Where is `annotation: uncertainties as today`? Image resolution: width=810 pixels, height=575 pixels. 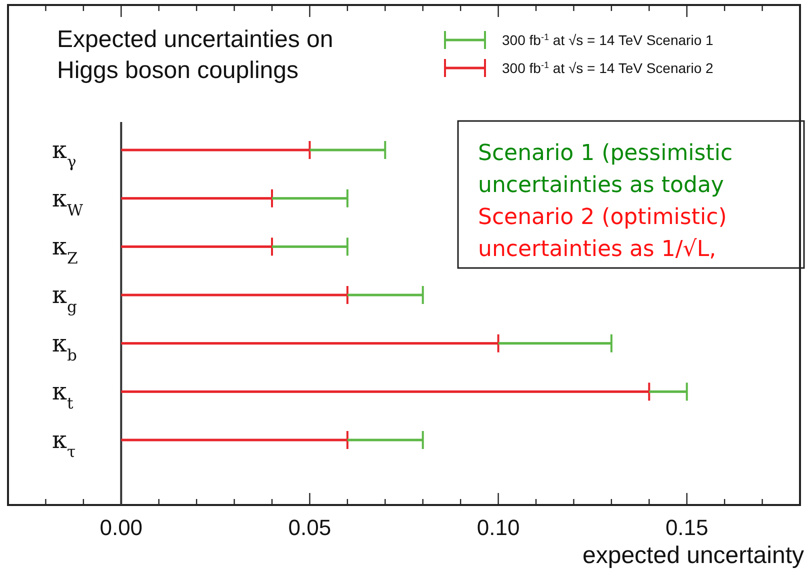
annotation: uncertainties as today is located at coordinates (601, 185).